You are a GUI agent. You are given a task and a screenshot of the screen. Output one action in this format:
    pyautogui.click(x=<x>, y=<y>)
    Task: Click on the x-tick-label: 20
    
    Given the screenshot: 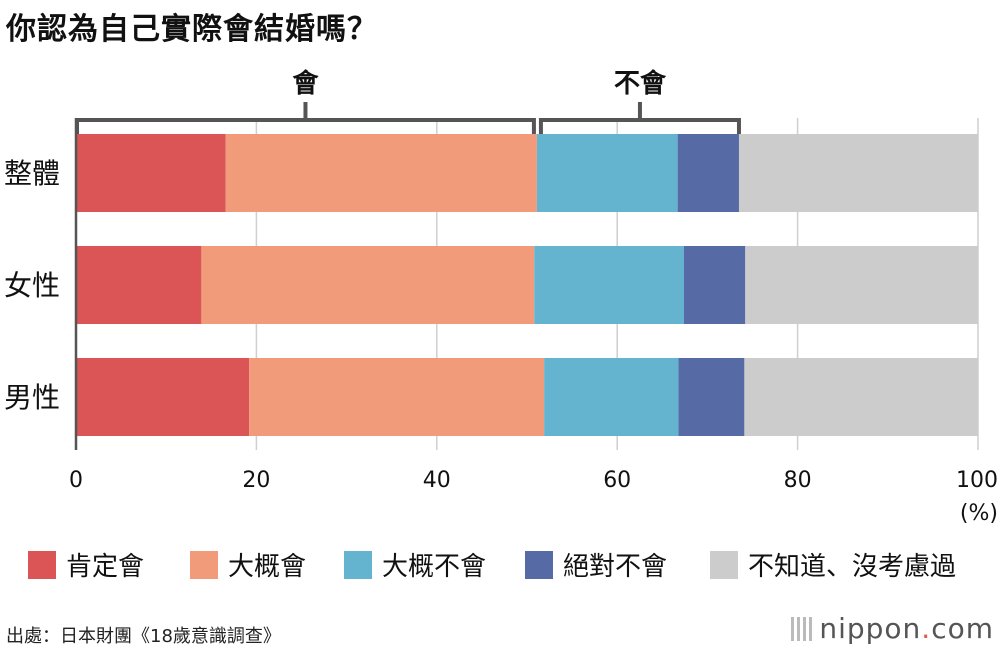 What is the action you would take?
    pyautogui.click(x=256, y=480)
    